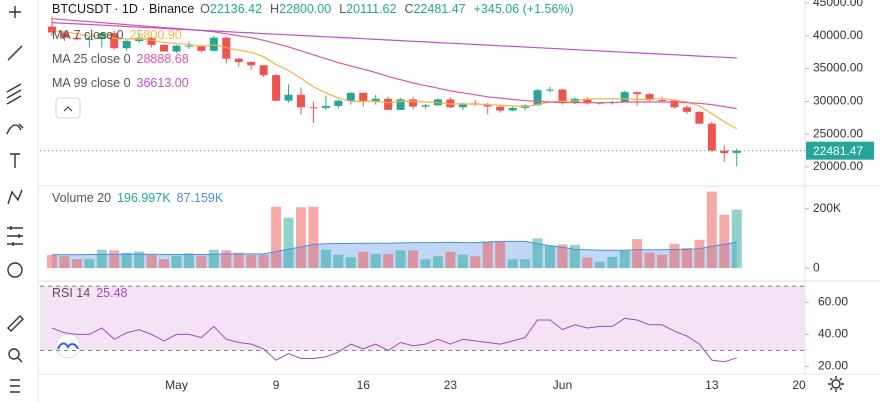 Image resolution: width=880 pixels, height=402 pixels. What do you see at coordinates (14, 94) in the screenshot?
I see `fib-icon` at bounding box center [14, 94].